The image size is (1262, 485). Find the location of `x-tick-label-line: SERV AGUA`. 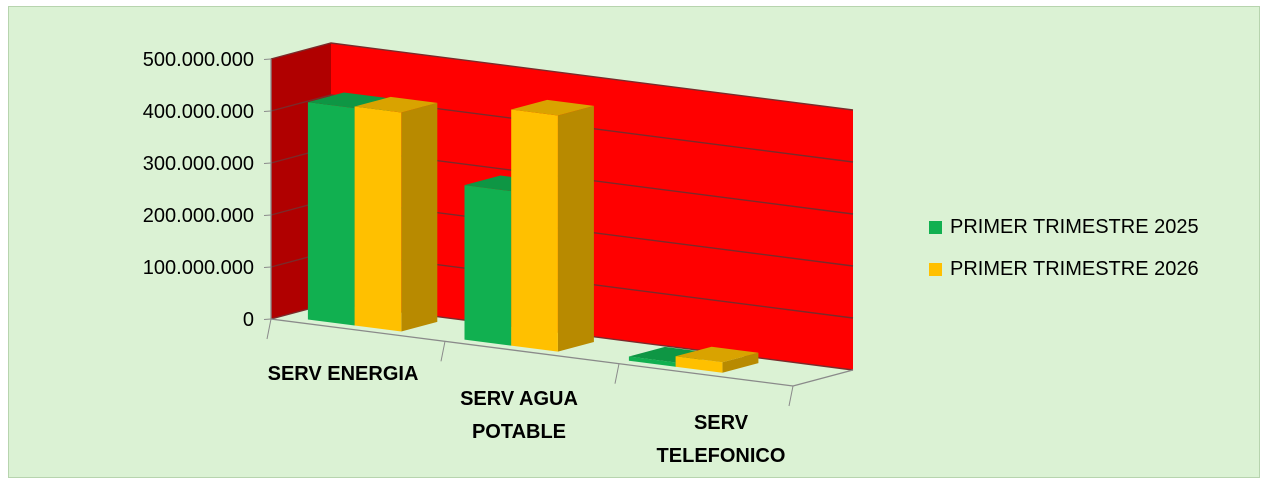

x-tick-label-line: SERV AGUA is located at coordinates (519, 399).